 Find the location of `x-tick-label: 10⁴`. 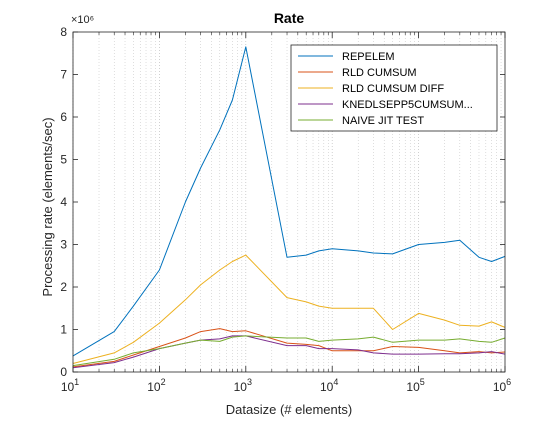

x-tick-label: 10⁴ is located at coordinates (329, 385).